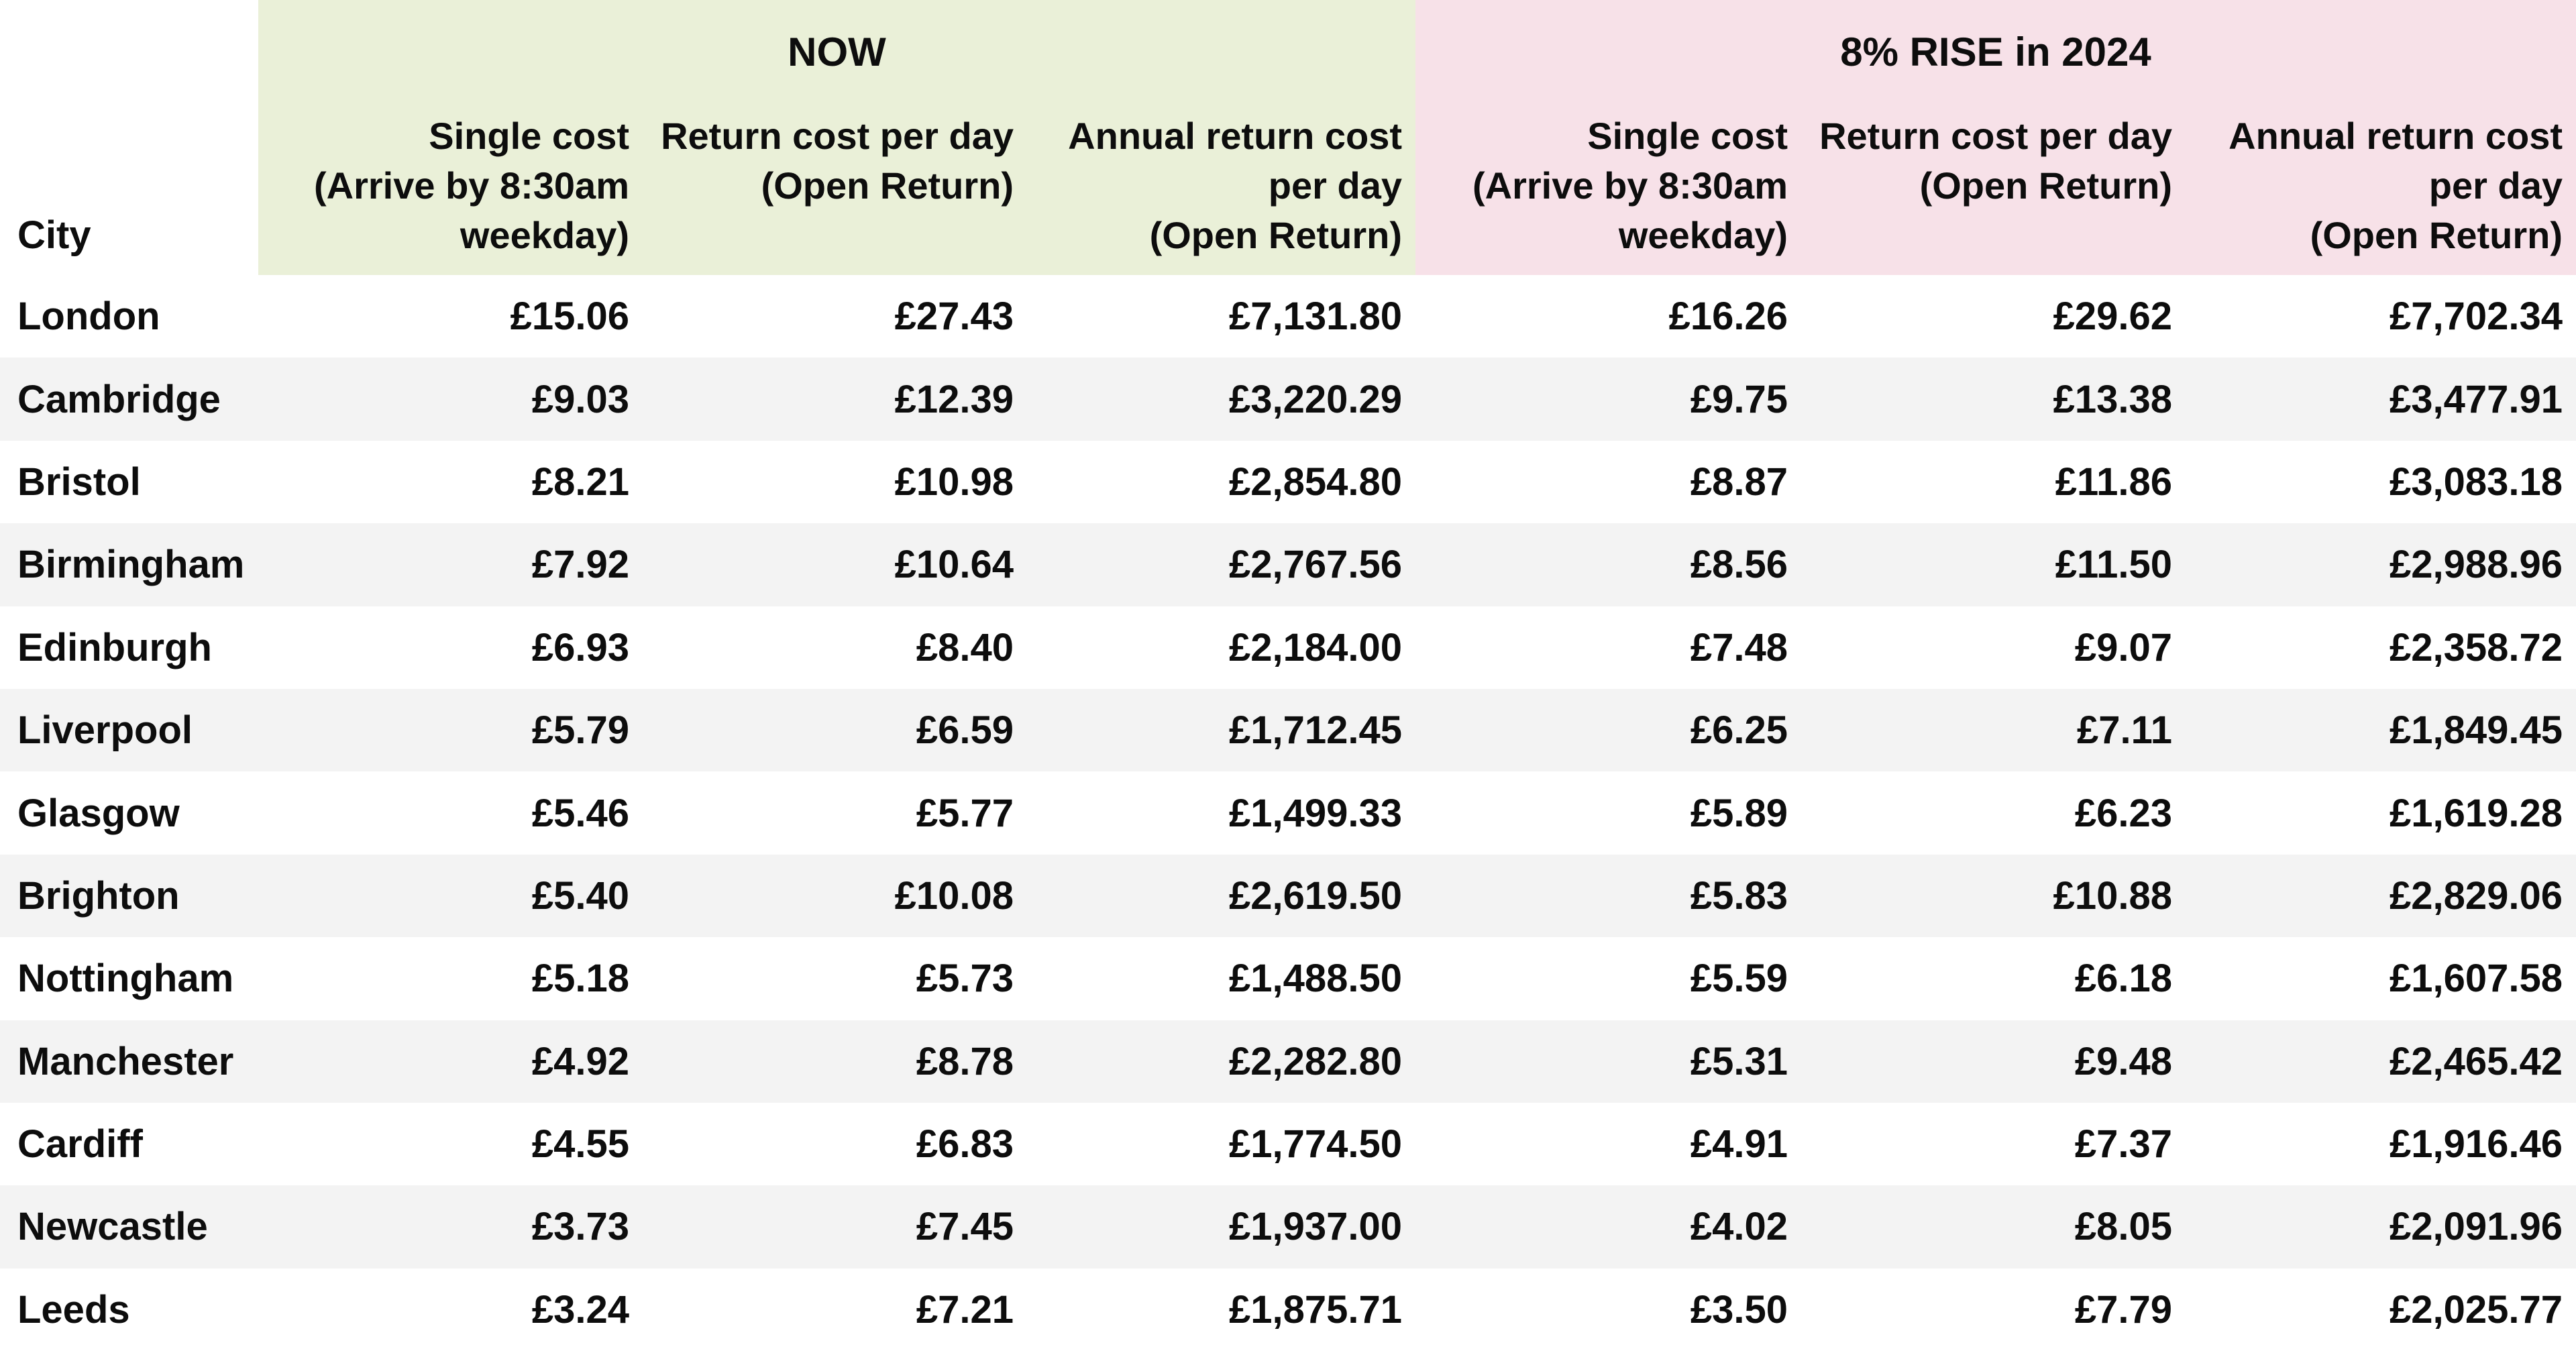 The height and width of the screenshot is (1351, 2576). I want to click on city-cell: Liverpool, so click(105, 730).